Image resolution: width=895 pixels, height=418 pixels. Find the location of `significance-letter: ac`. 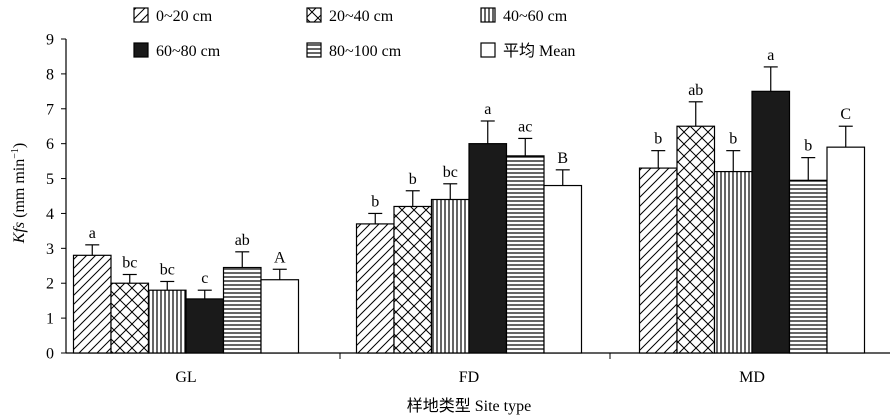

significance-letter: ac is located at coordinates (525, 126).